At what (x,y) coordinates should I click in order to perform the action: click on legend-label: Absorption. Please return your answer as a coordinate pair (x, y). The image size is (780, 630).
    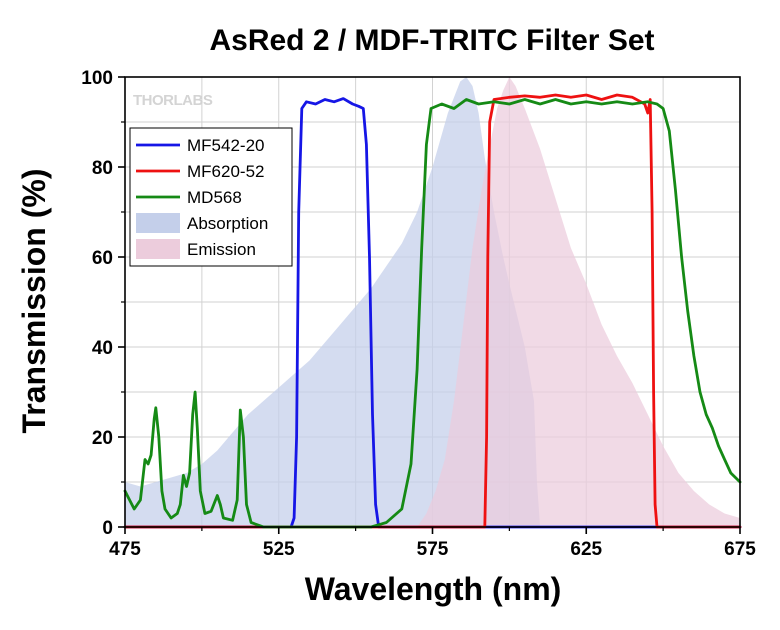
    Looking at the image, I should click on (227, 223).